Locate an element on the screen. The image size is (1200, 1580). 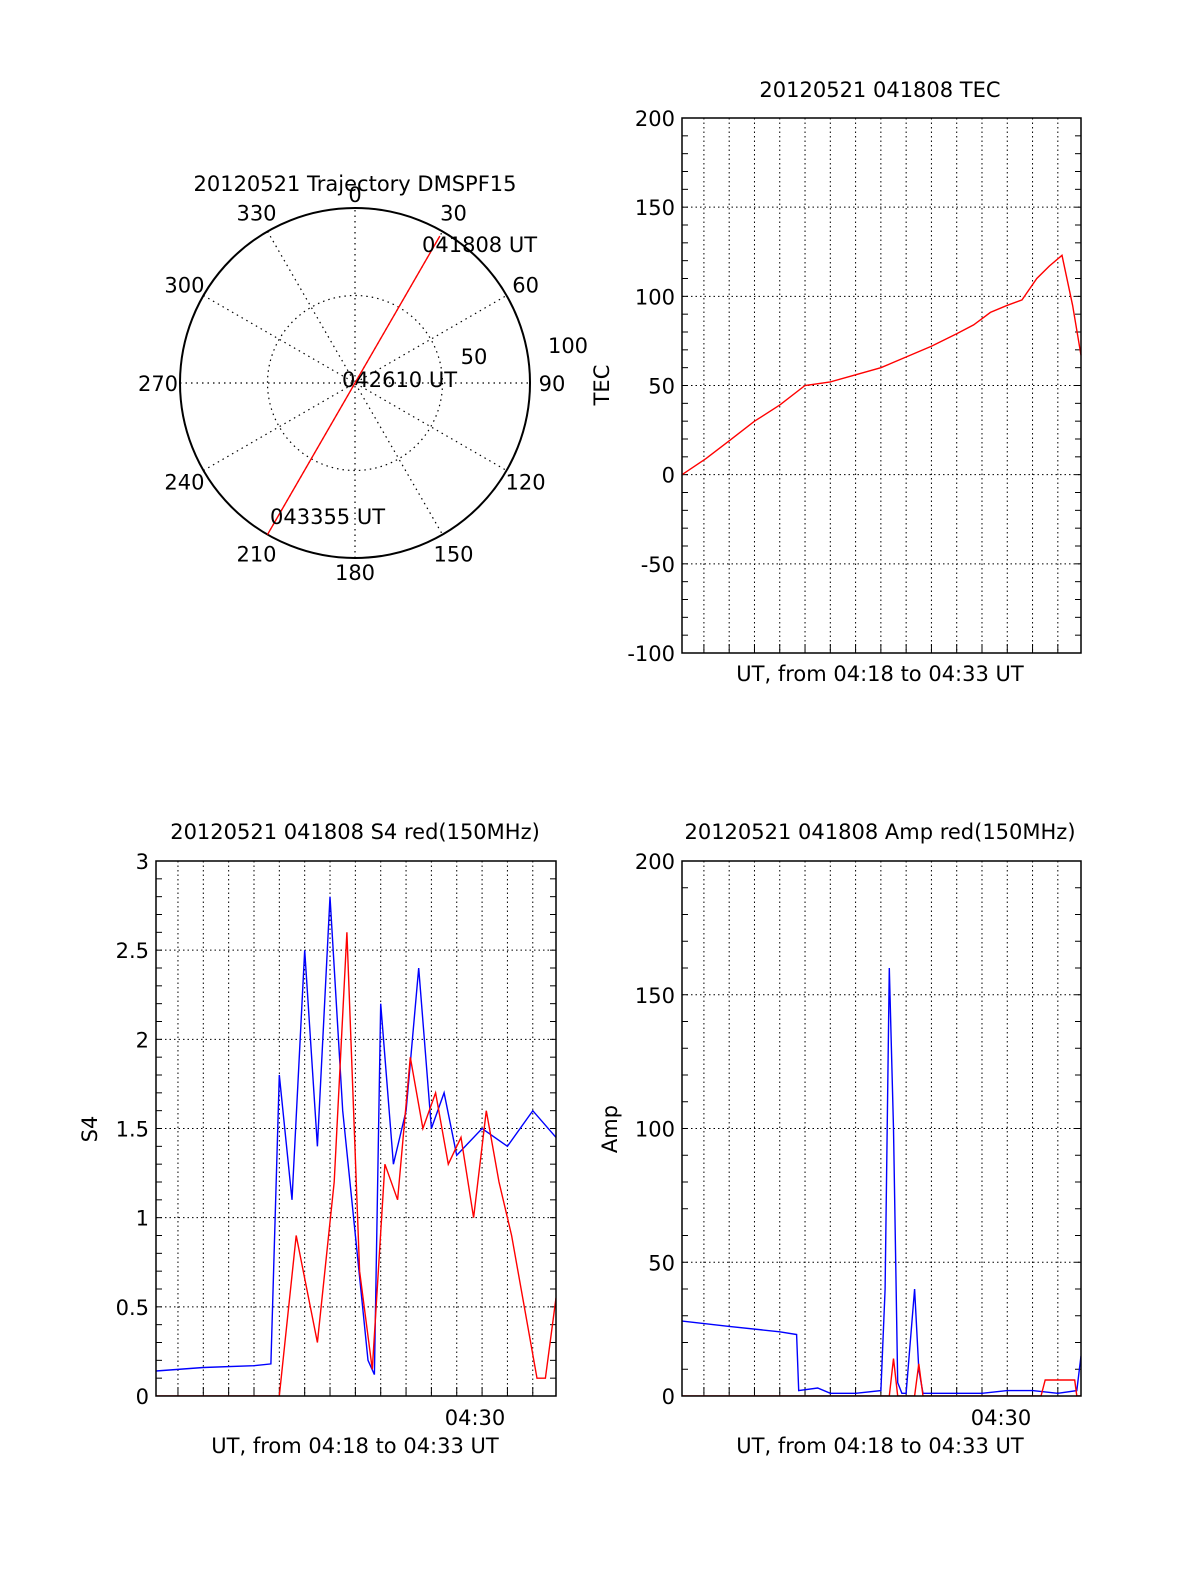
s4-plot-area is located at coordinates (356, 1146).